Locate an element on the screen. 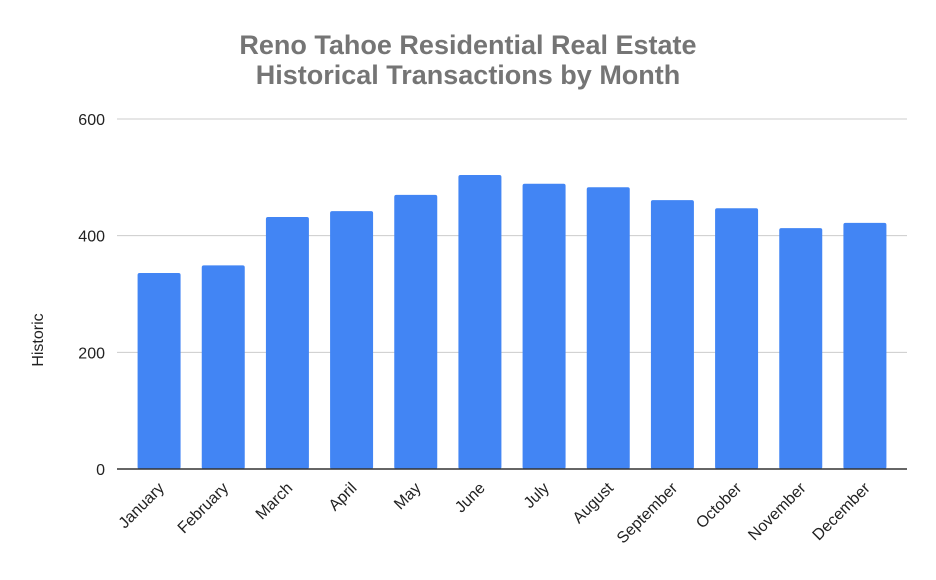 This screenshot has width=936, height=580. y-tick-label: 0 is located at coordinates (100, 470).